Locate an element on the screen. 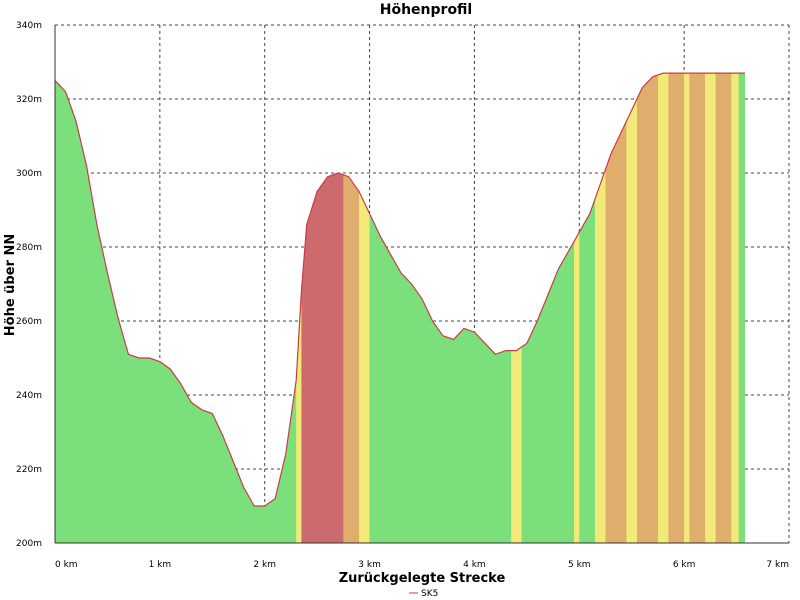  legend: SK5 is located at coordinates (423, 594).